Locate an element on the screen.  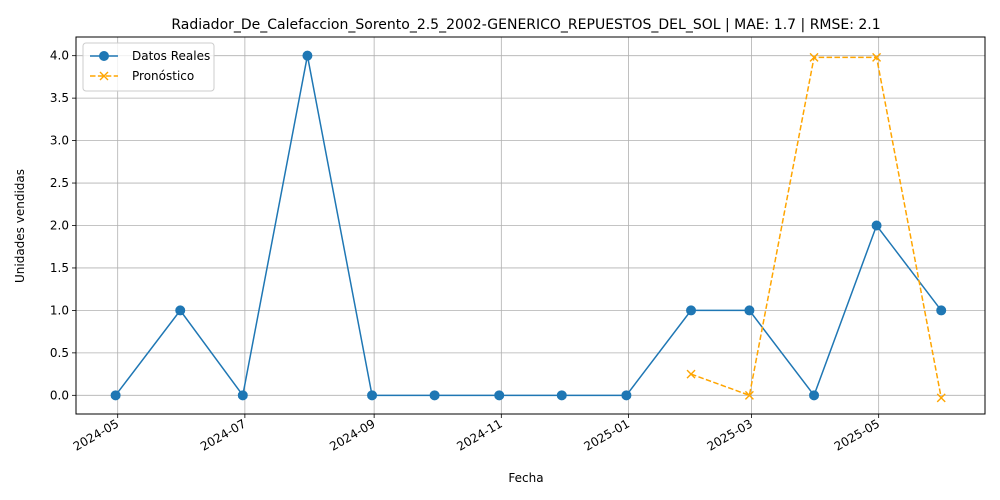
y-tick-label: 0.5 is located at coordinates (59, 353).